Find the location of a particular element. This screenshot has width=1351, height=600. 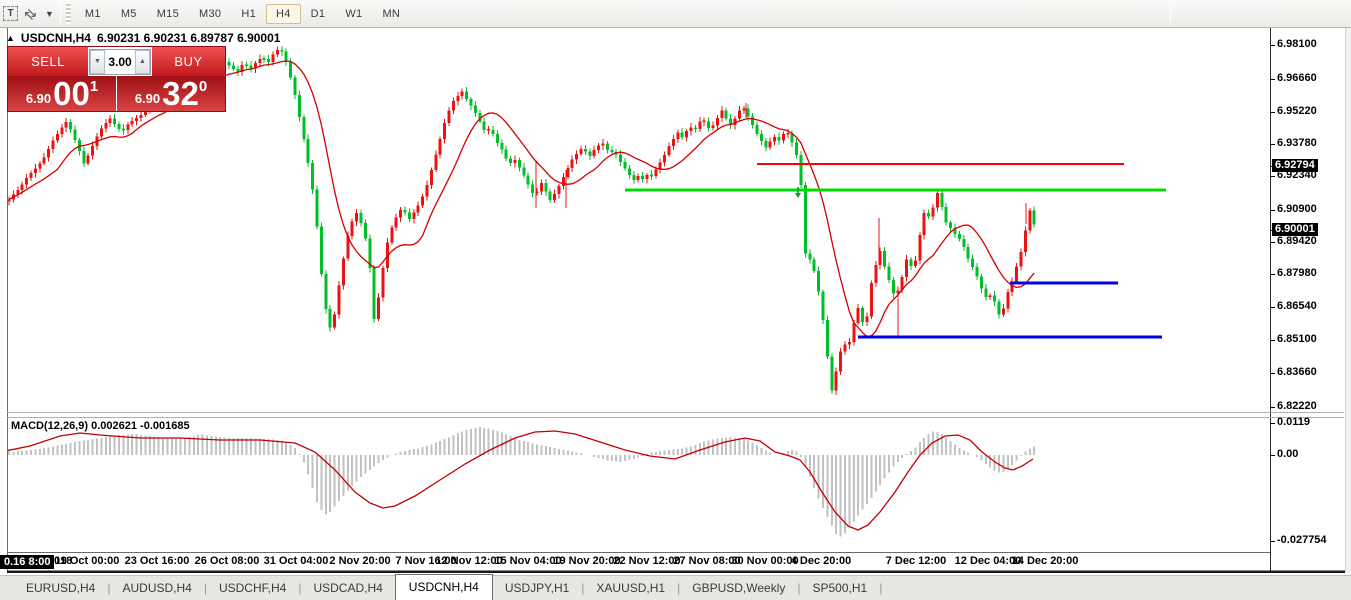

volume-decrease-button: ▼ is located at coordinates (97, 61).